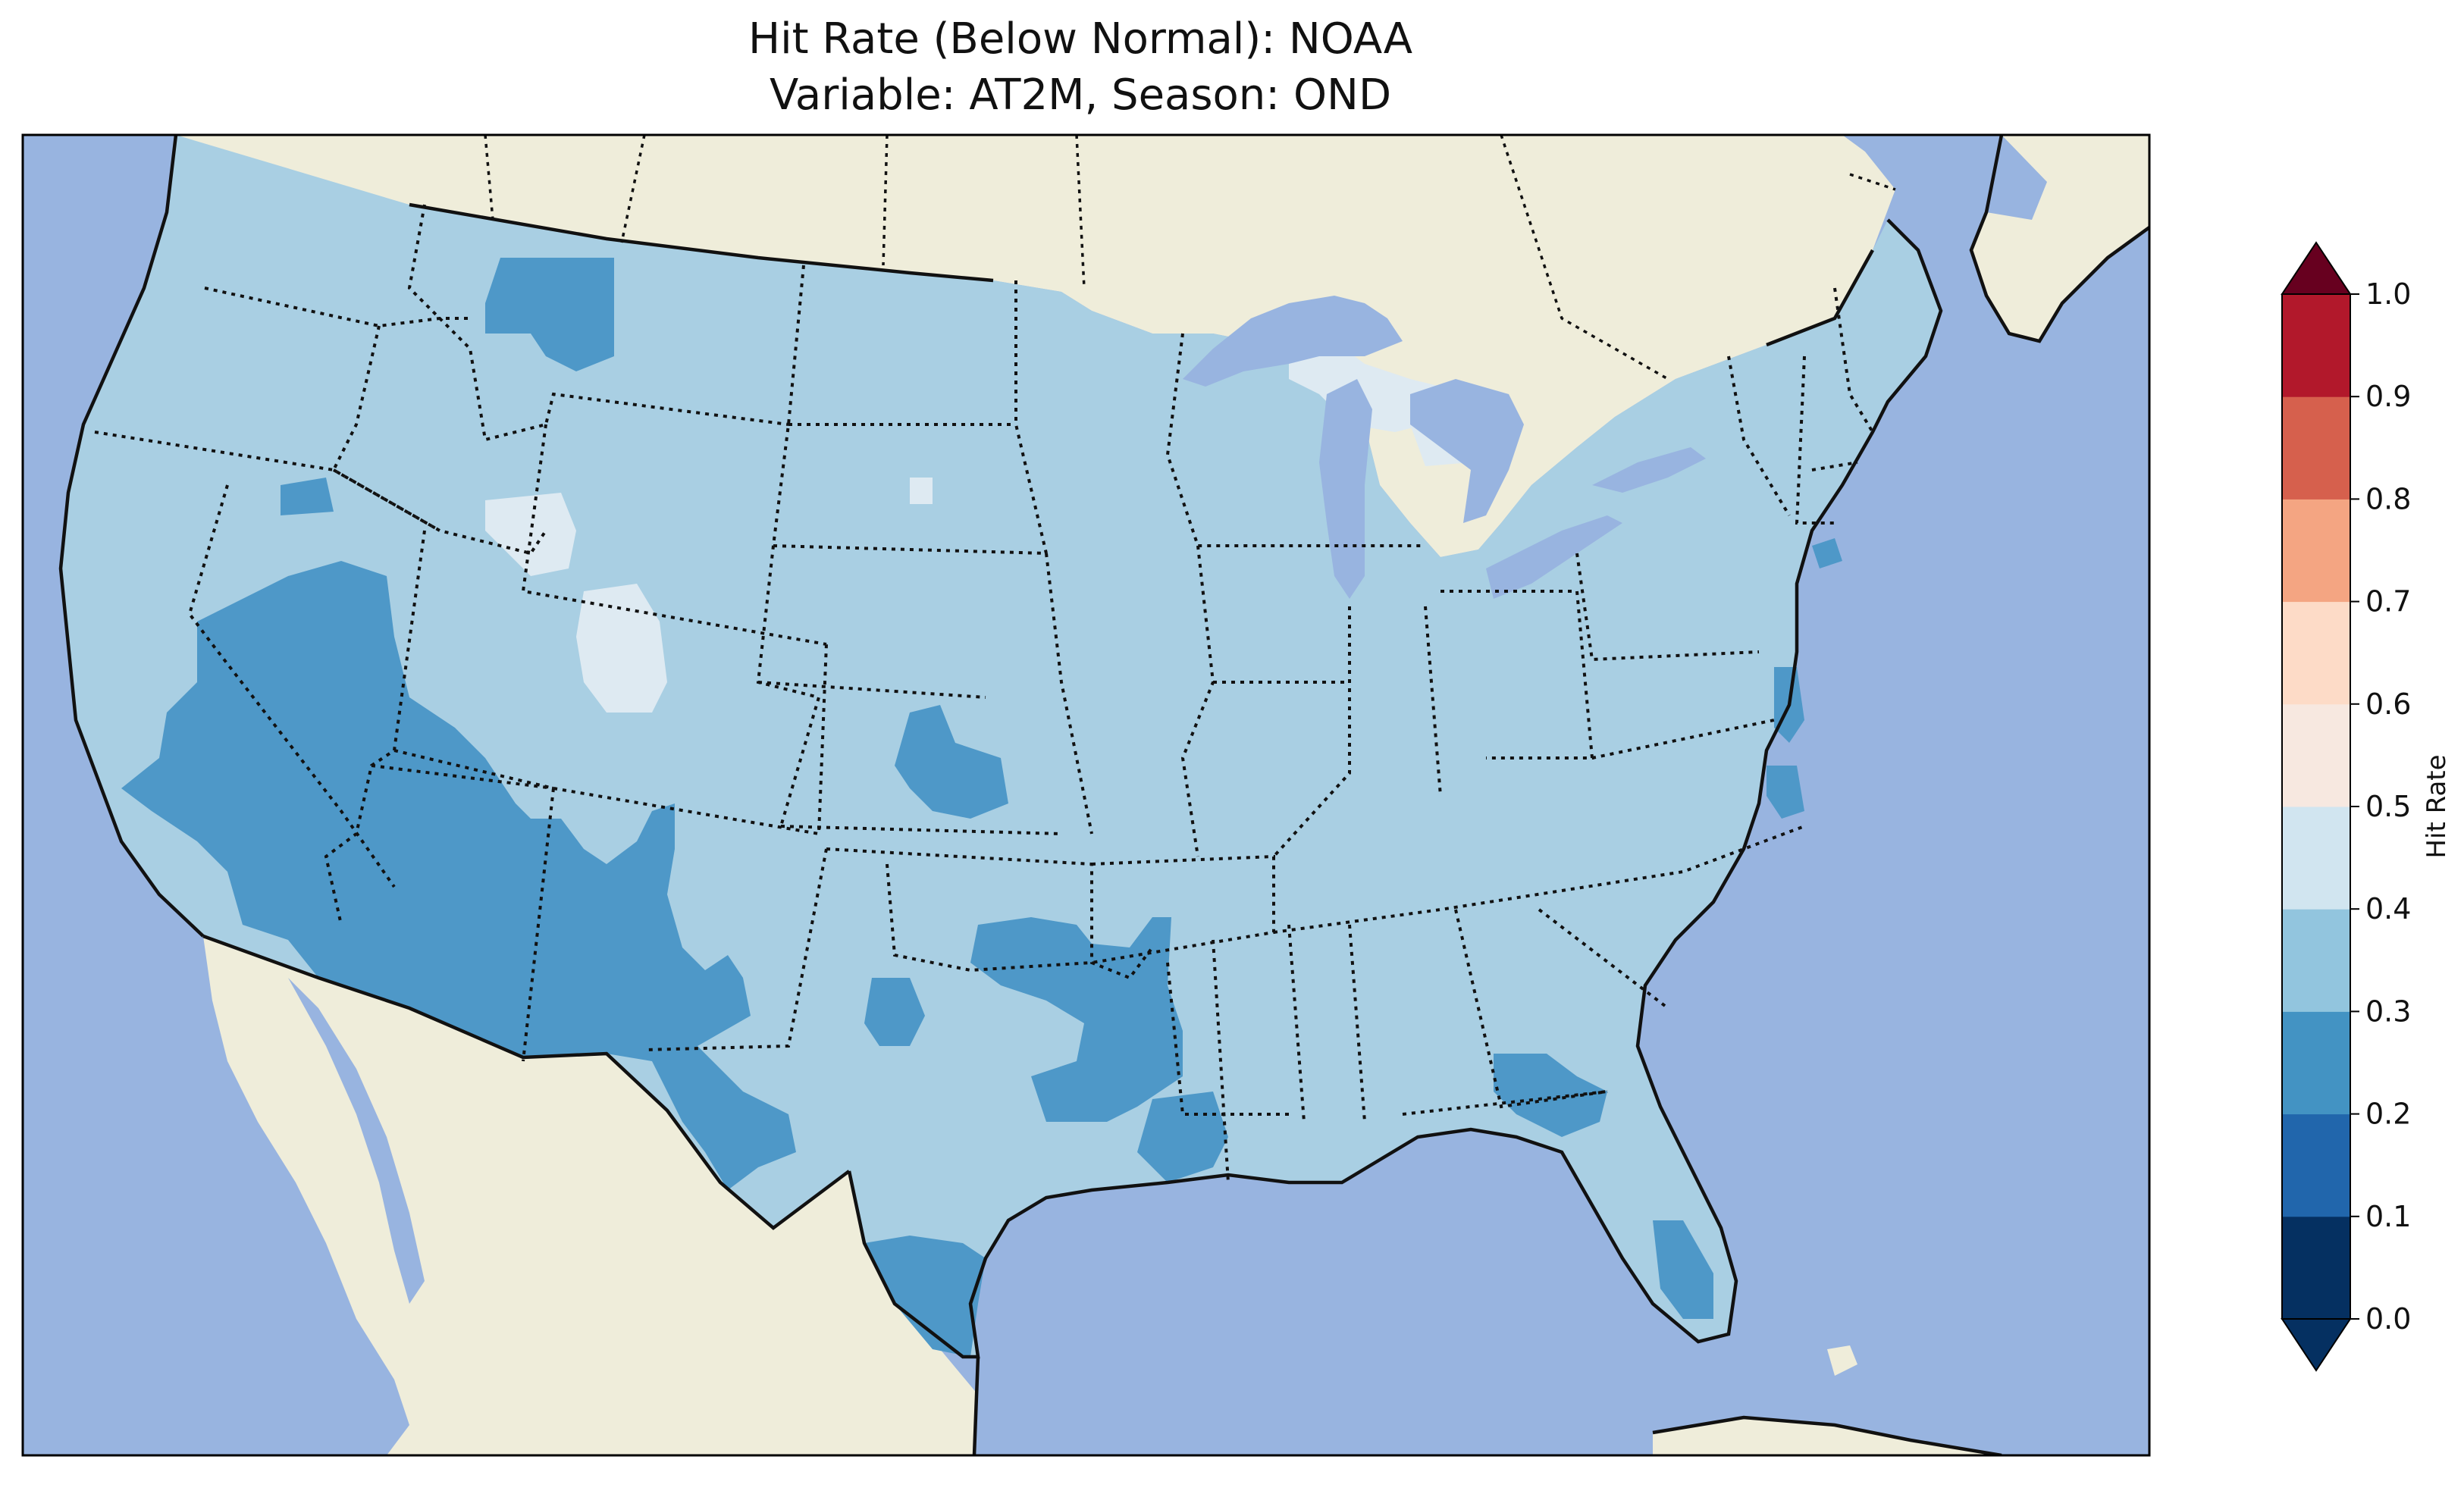 This screenshot has height=1494, width=2464. Describe the element at coordinates (356, 1141) in the screenshot. I see `gulf-of-california` at that location.